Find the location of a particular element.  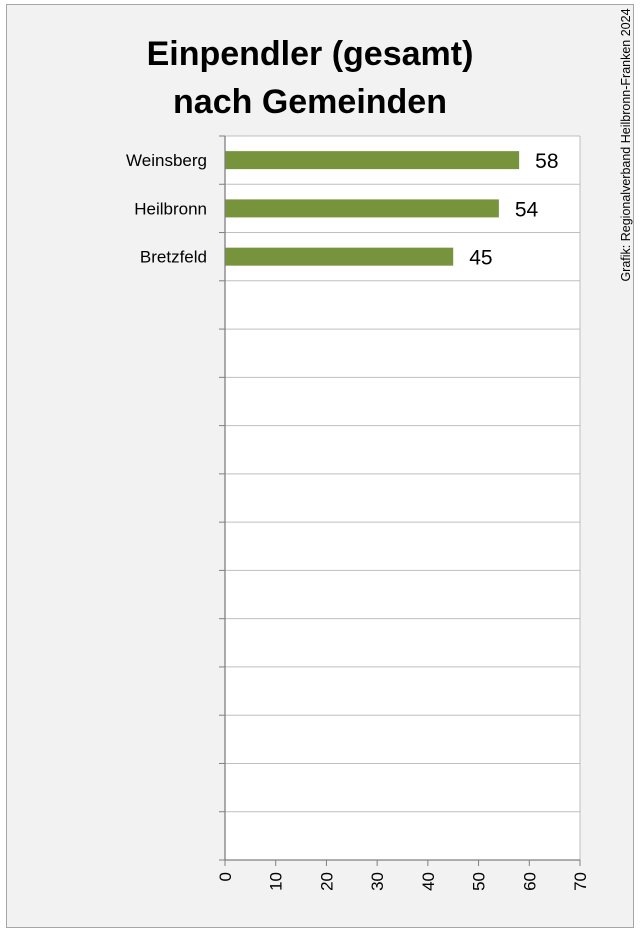

x-tick-label: 30 is located at coordinates (377, 881).